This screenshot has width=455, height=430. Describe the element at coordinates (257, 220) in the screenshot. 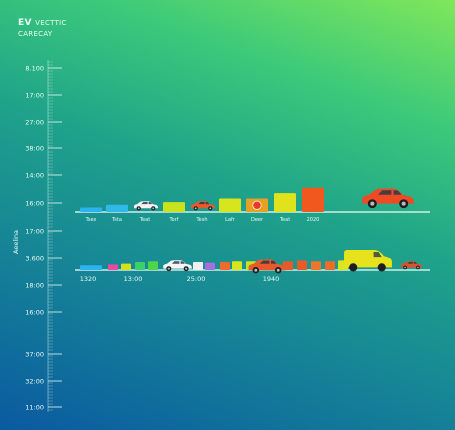

I see `x-tick-label: Deer` at that location.